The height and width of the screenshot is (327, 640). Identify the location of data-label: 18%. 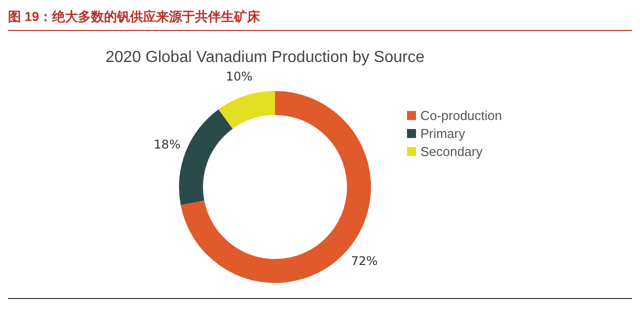
(167, 144).